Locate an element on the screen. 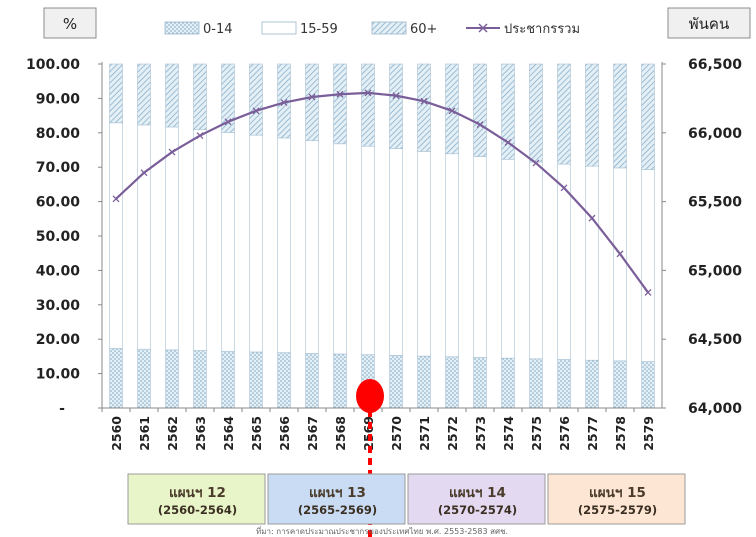 This screenshot has width=756, height=537. right-tick-label: 66,500 is located at coordinates (715, 65).